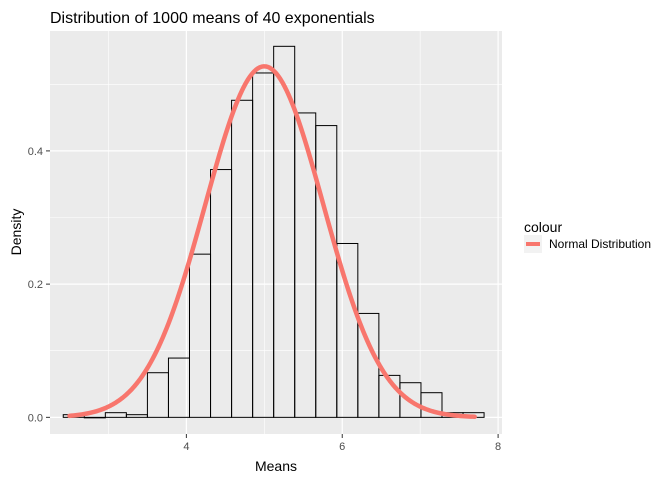 This screenshot has height=480, width=672. Describe the element at coordinates (35, 285) in the screenshot. I see `y-tick-label: 0.2` at that location.